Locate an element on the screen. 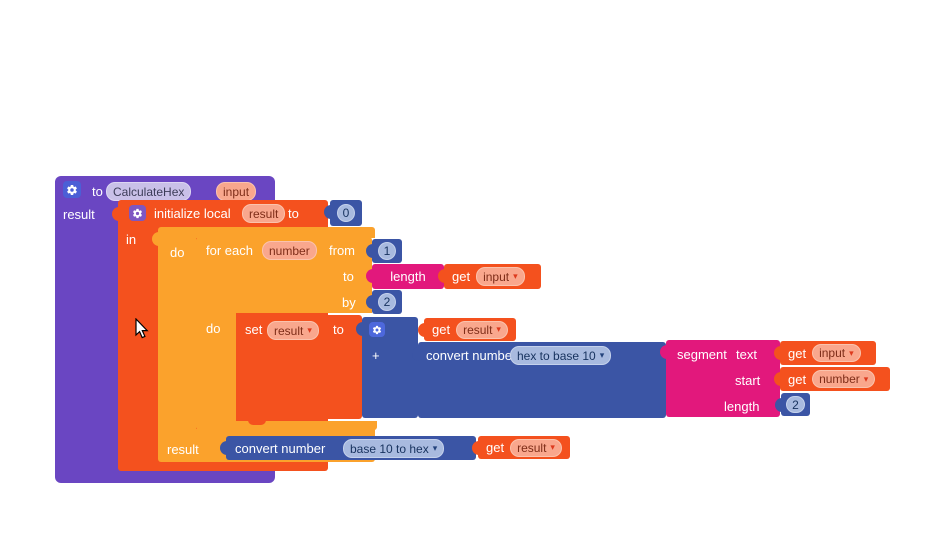 Image resolution: width=925 pixels, height=550 pixels. procedure-name-pill: CalculateHex is located at coordinates (149, 191).